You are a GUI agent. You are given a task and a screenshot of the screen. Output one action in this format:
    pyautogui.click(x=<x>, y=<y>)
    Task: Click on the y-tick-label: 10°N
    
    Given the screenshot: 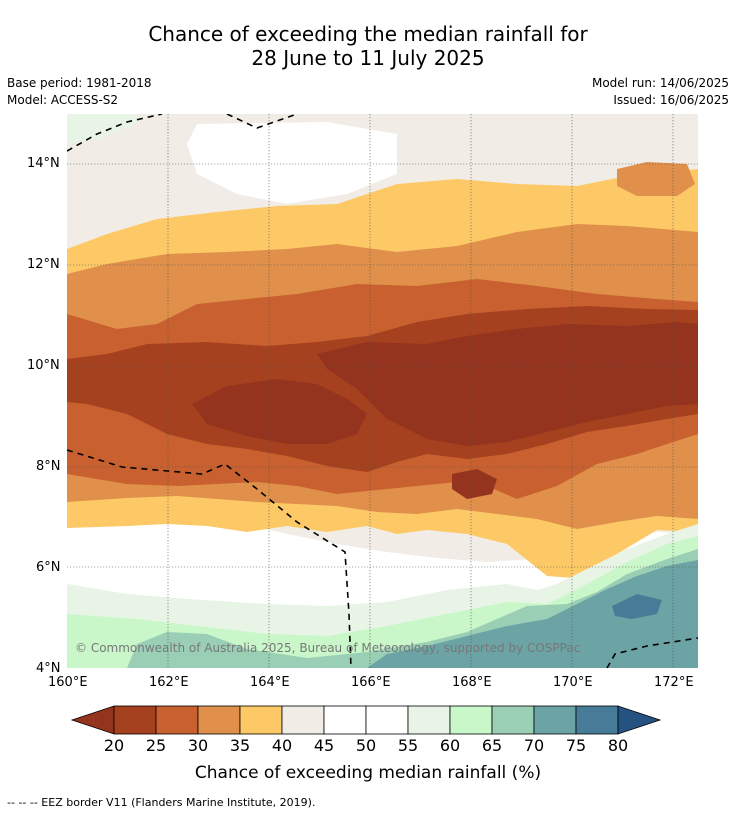 What is the action you would take?
    pyautogui.click(x=43, y=365)
    